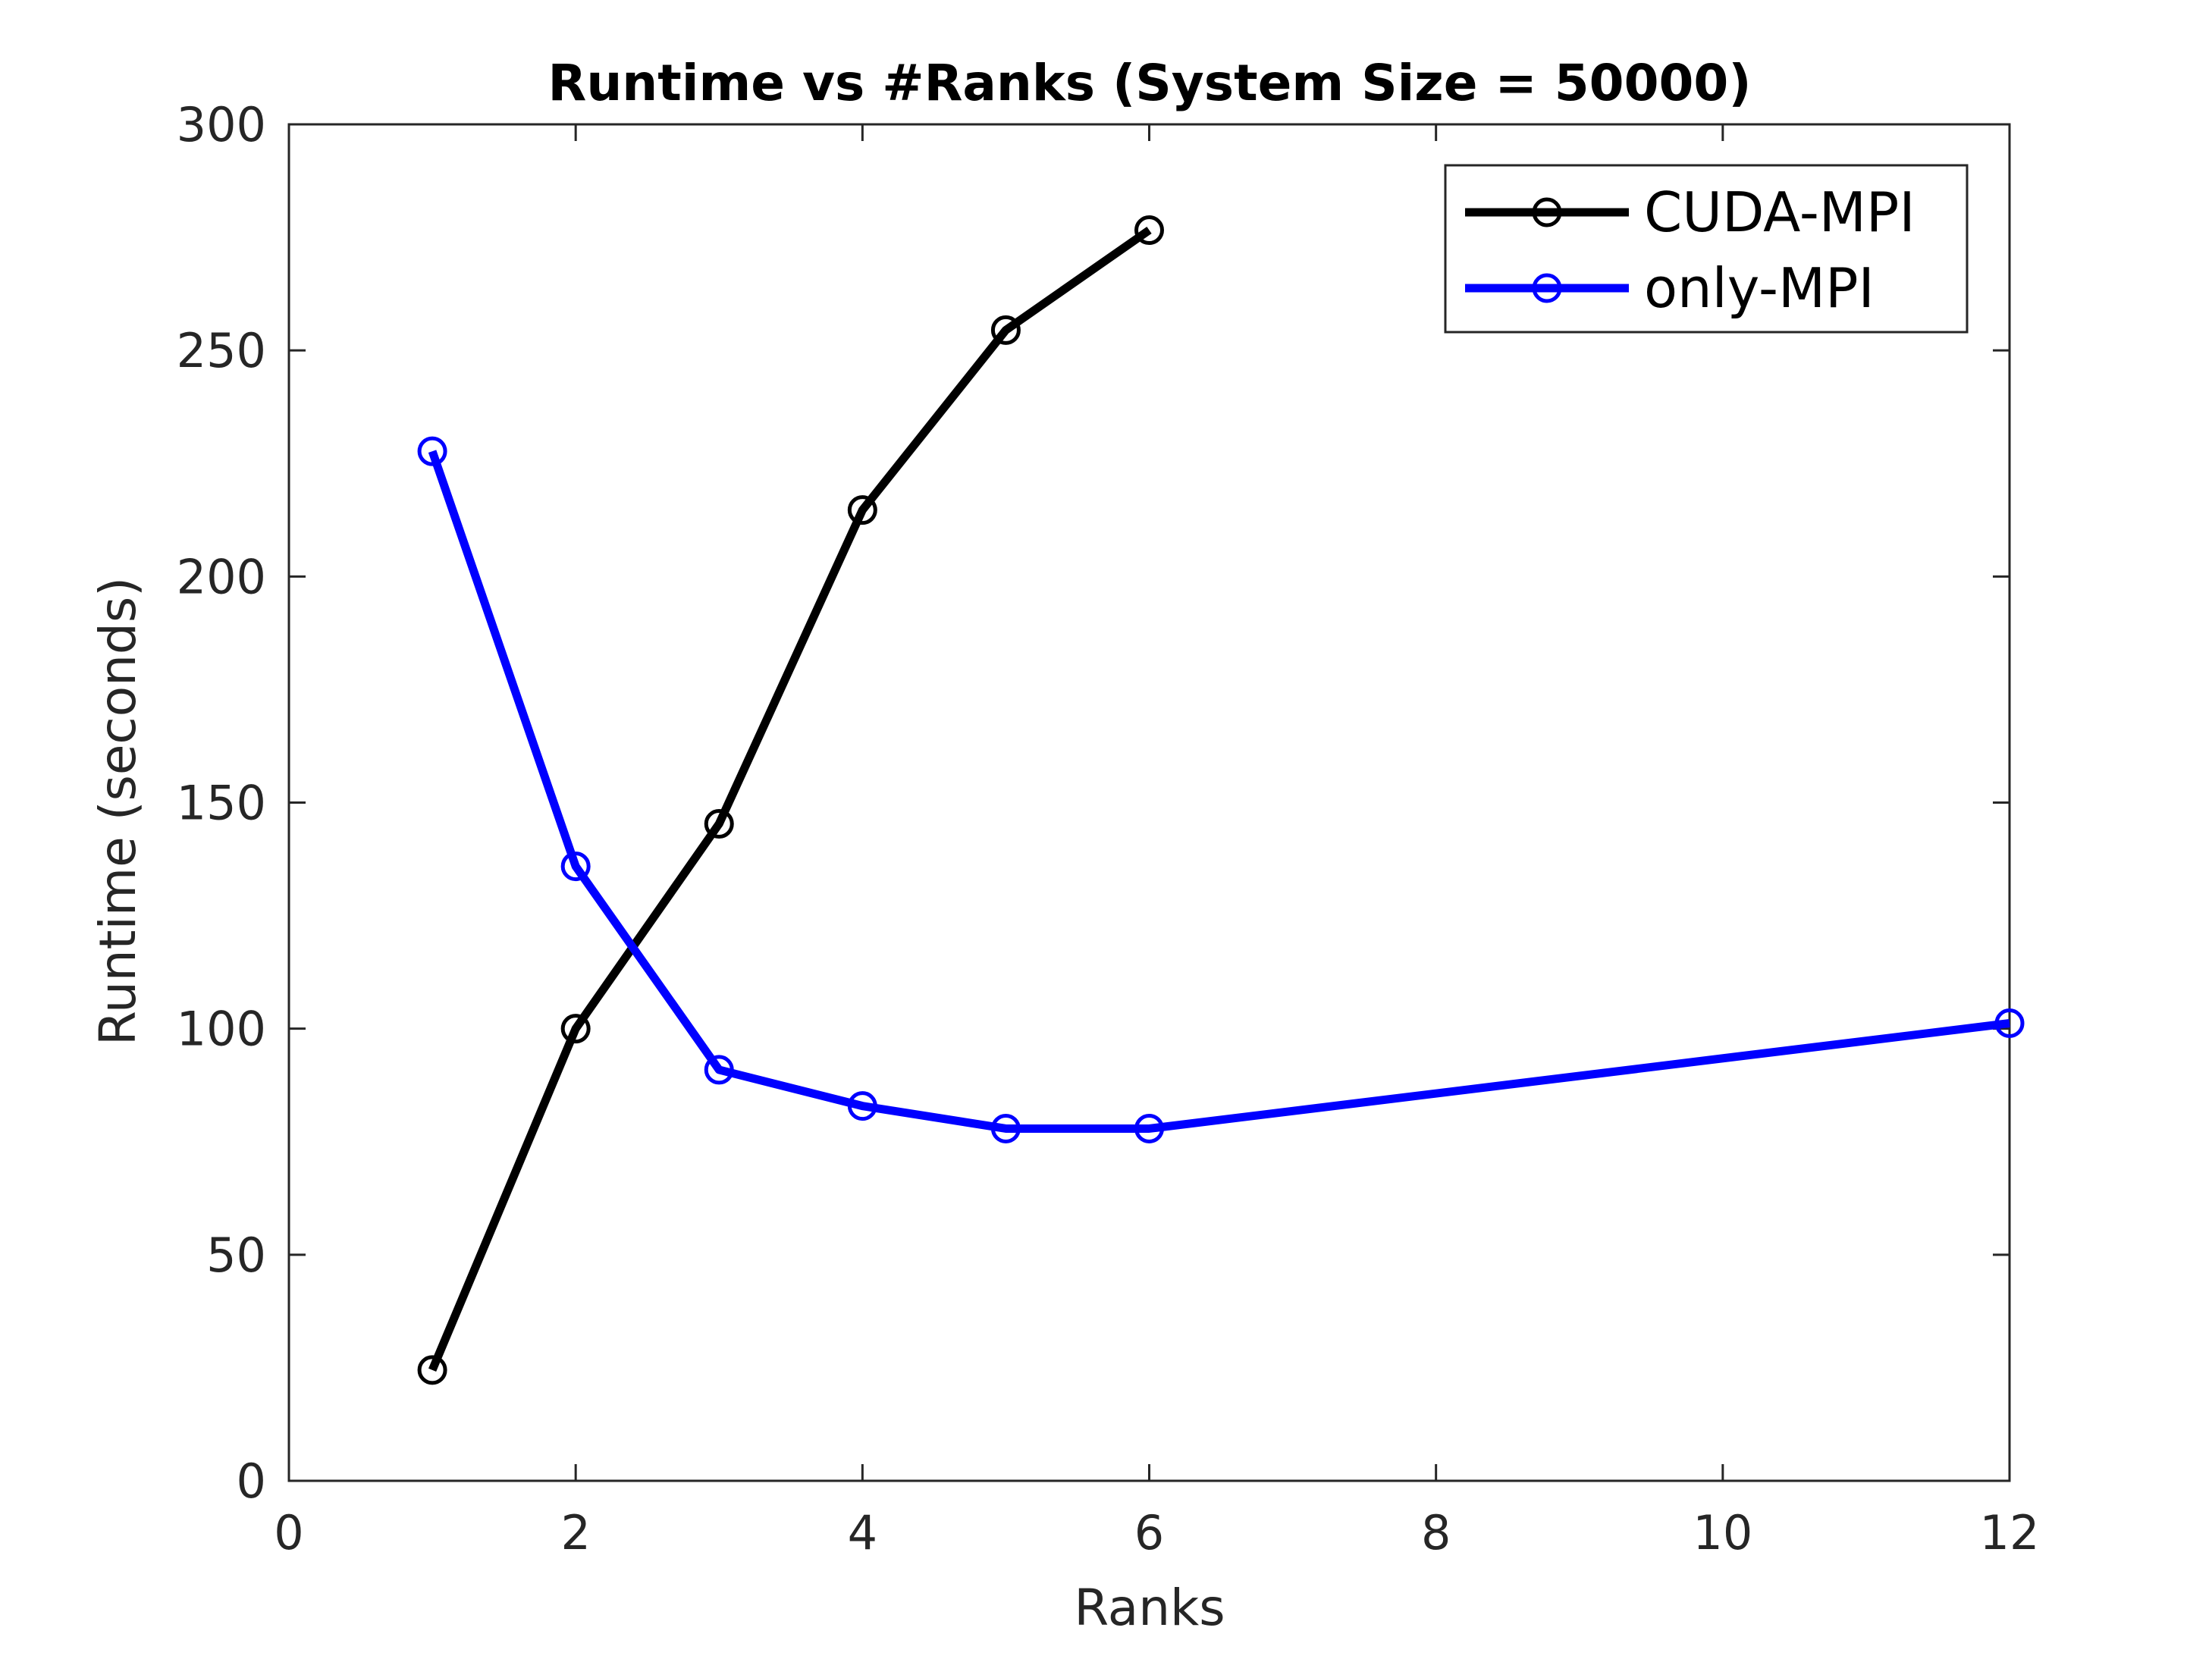 Image resolution: width=2212 pixels, height=1659 pixels. What do you see at coordinates (221, 125) in the screenshot?
I see `y-tick-label: 300` at bounding box center [221, 125].